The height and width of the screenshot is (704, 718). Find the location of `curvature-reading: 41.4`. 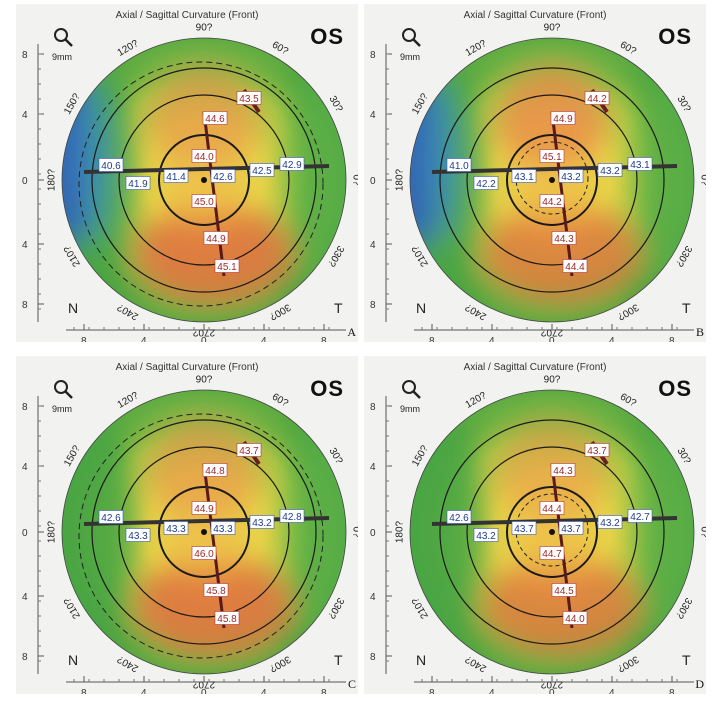

curvature-reading: 41.4 is located at coordinates (176, 177).